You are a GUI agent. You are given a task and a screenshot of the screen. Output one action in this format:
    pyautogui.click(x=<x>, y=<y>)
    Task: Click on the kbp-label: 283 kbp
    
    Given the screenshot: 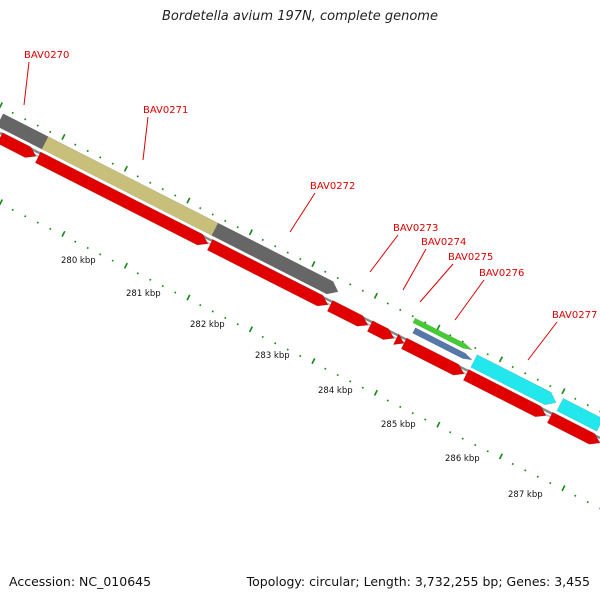 What is the action you would take?
    pyautogui.click(x=272, y=356)
    